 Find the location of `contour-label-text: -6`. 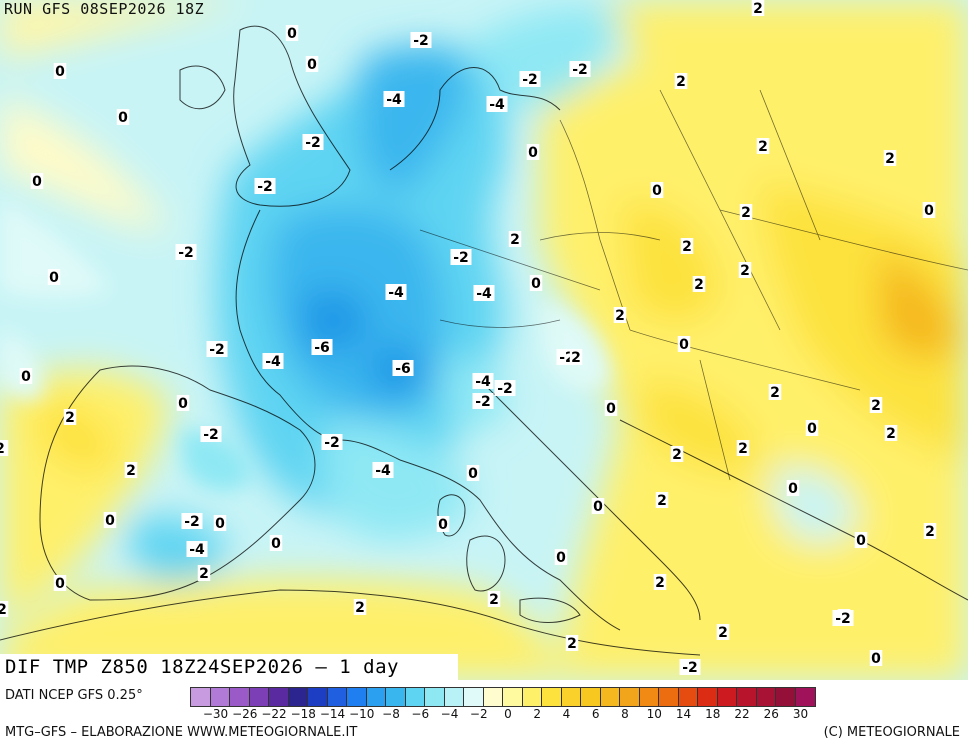

contour-label-text: -6 is located at coordinates (403, 369).